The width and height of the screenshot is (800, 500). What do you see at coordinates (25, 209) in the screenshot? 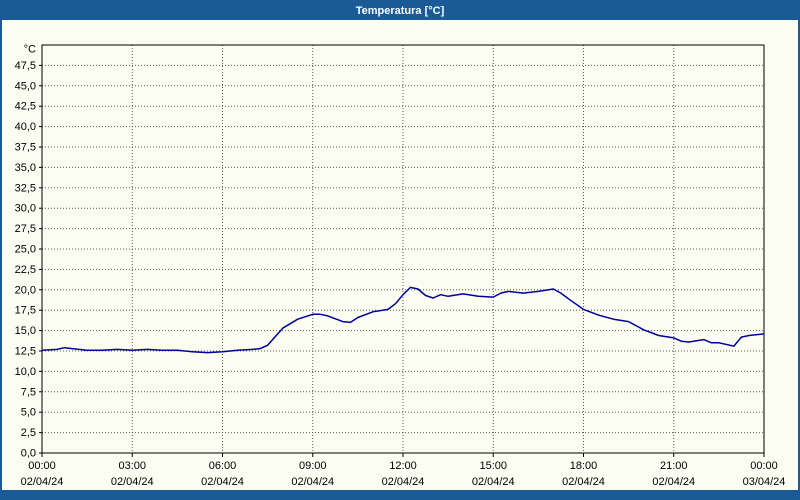
I see `y-tick-label: 30,0` at bounding box center [25, 209].